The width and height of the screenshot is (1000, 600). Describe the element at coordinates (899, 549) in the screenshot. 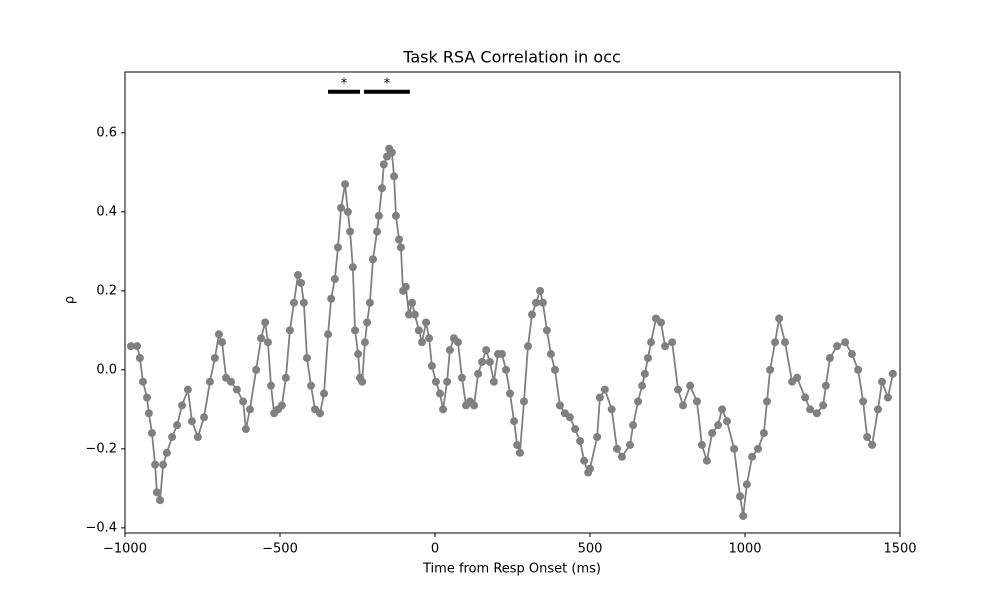

I see `x-tick-label: 1500` at that location.